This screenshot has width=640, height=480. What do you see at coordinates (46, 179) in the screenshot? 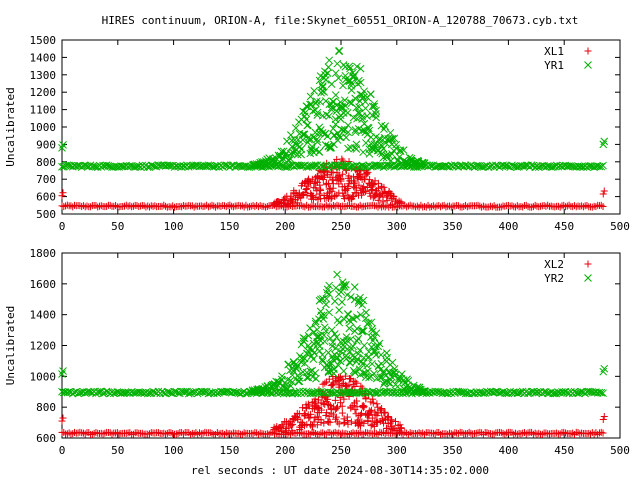
I see `y-tick-label: 700` at bounding box center [46, 179].